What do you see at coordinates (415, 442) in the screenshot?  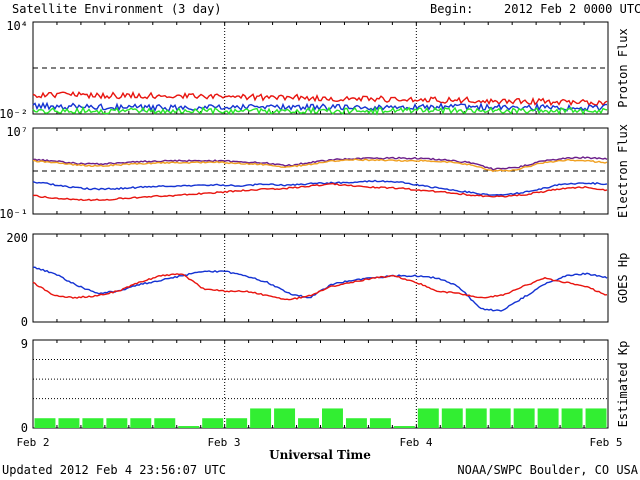 I see `x-tick-label-feb4: Feb 4` at bounding box center [415, 442].